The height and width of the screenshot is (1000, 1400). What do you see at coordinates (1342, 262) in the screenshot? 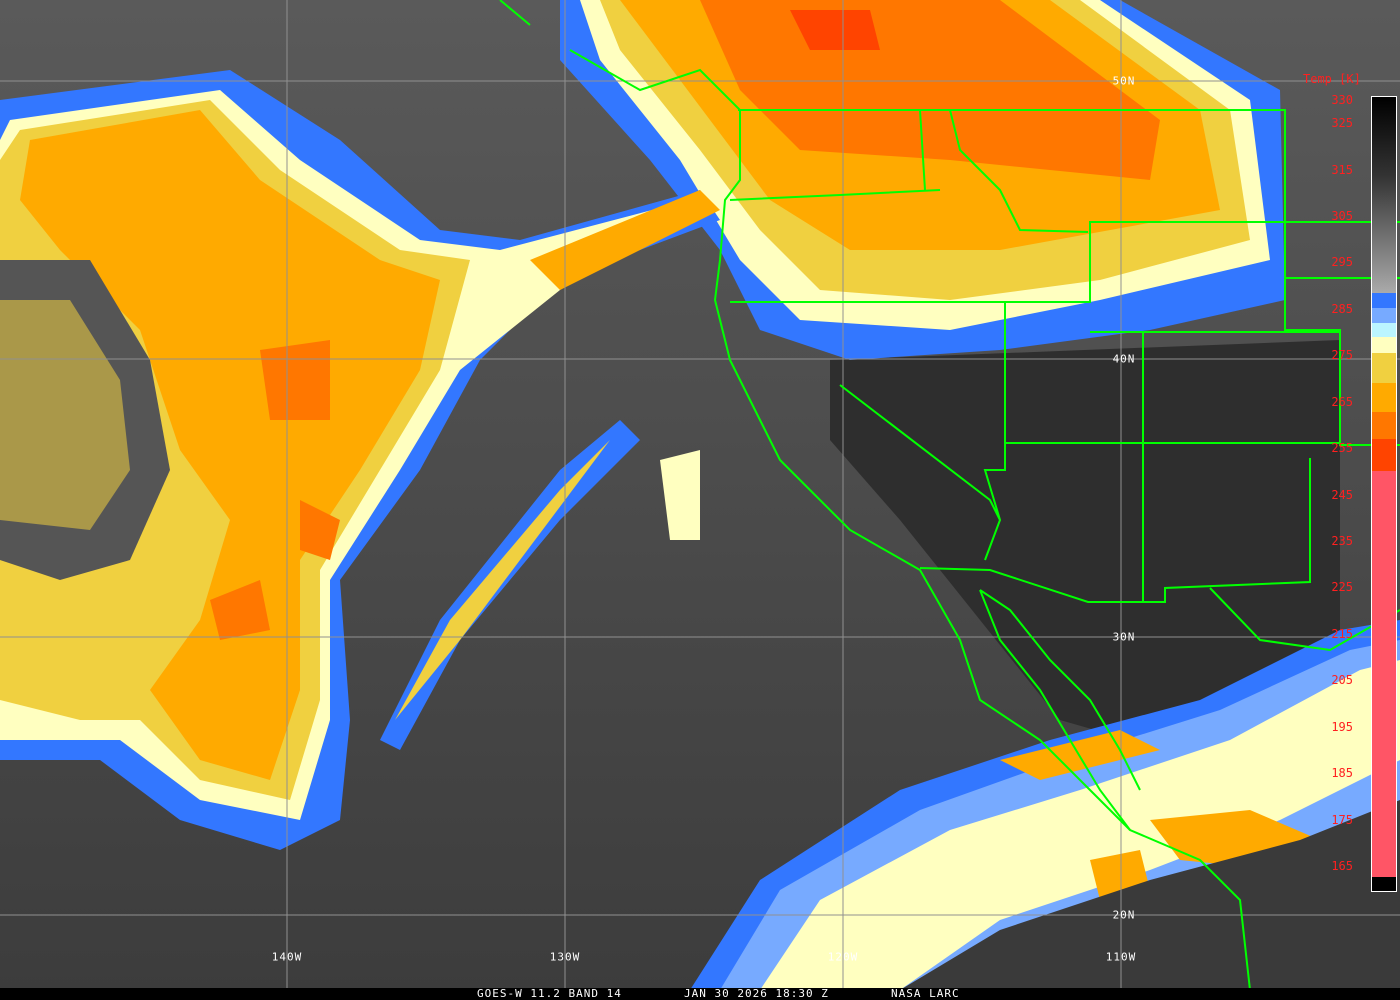
I see `colorbar-tick: 295` at bounding box center [1342, 262].